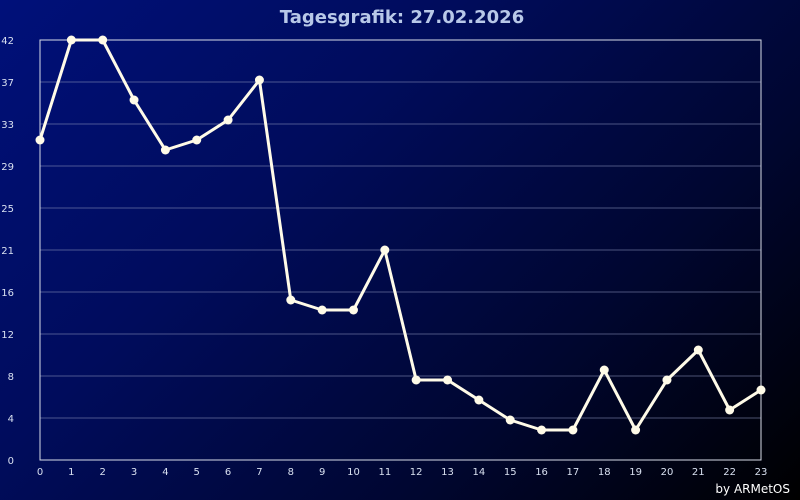  What do you see at coordinates (7, 293) in the screenshot?
I see `y-tick-label: 16` at bounding box center [7, 293].